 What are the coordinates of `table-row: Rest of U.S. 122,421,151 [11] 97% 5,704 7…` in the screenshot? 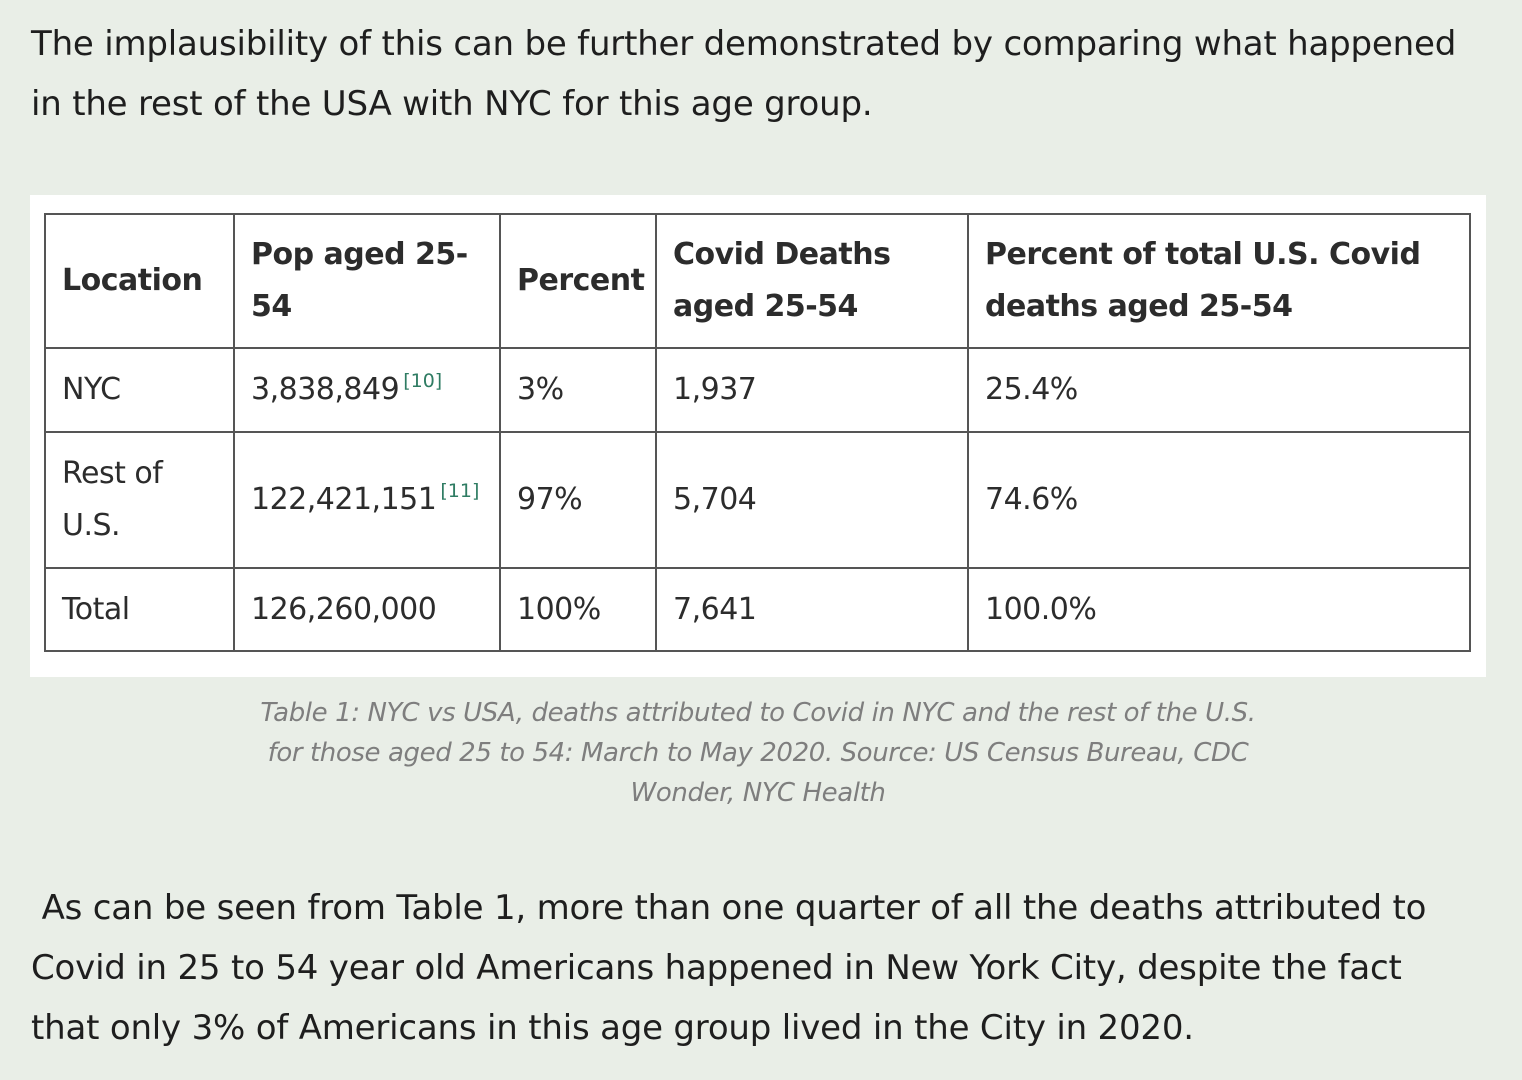 It's located at (757, 500).